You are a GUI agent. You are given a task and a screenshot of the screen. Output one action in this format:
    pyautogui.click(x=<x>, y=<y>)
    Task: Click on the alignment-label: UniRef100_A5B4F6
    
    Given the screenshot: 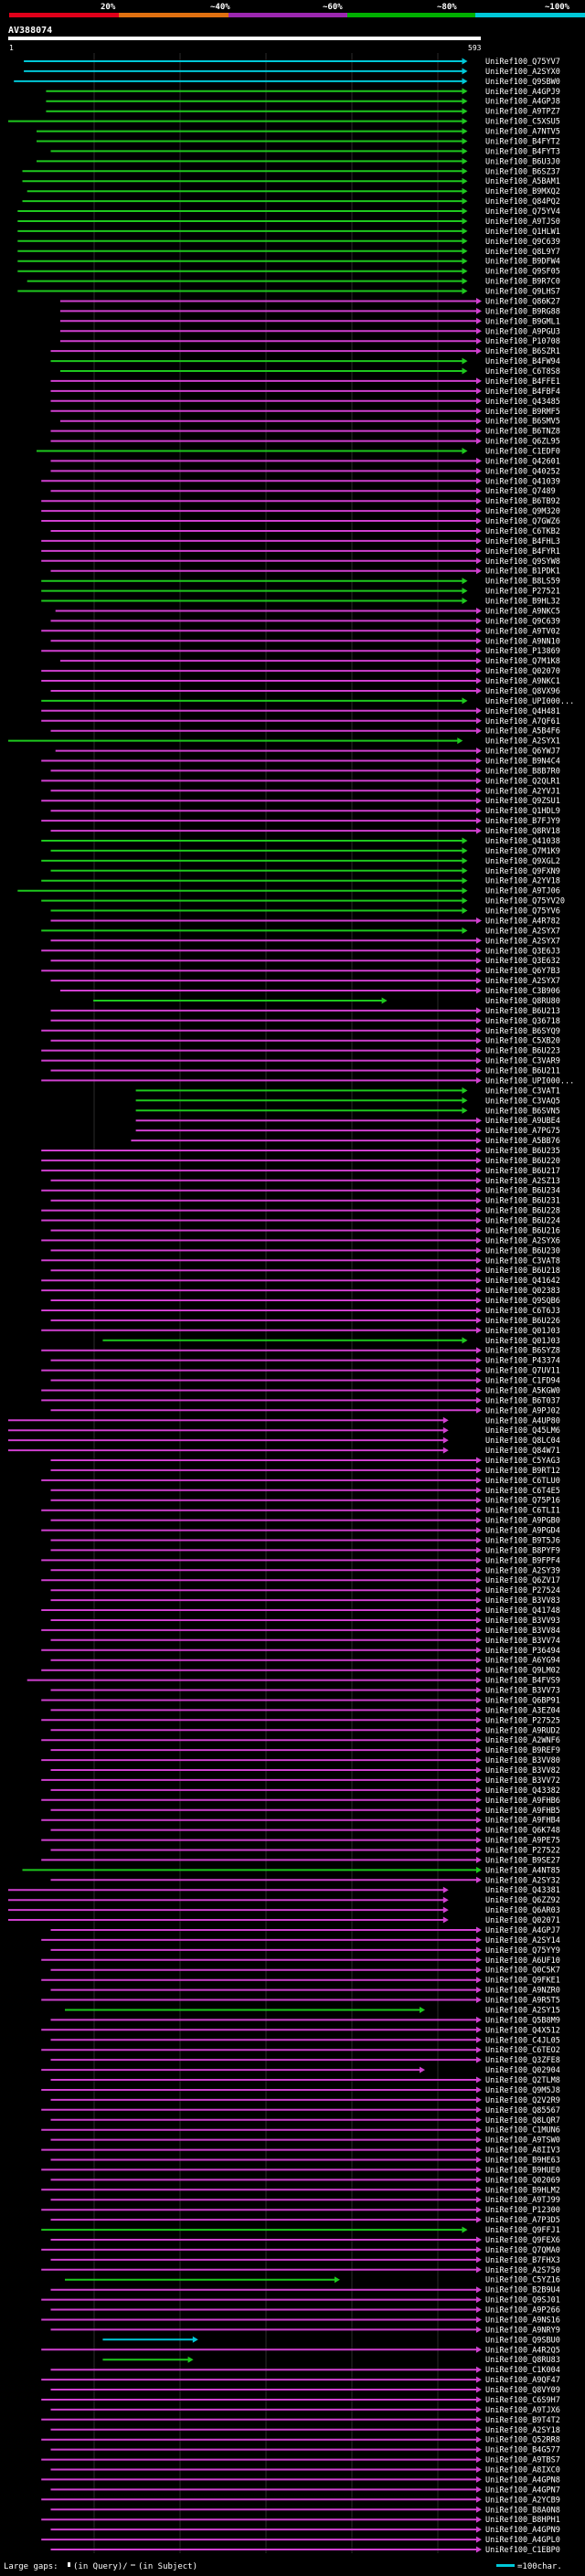 What is the action you would take?
    pyautogui.click(x=522, y=732)
    